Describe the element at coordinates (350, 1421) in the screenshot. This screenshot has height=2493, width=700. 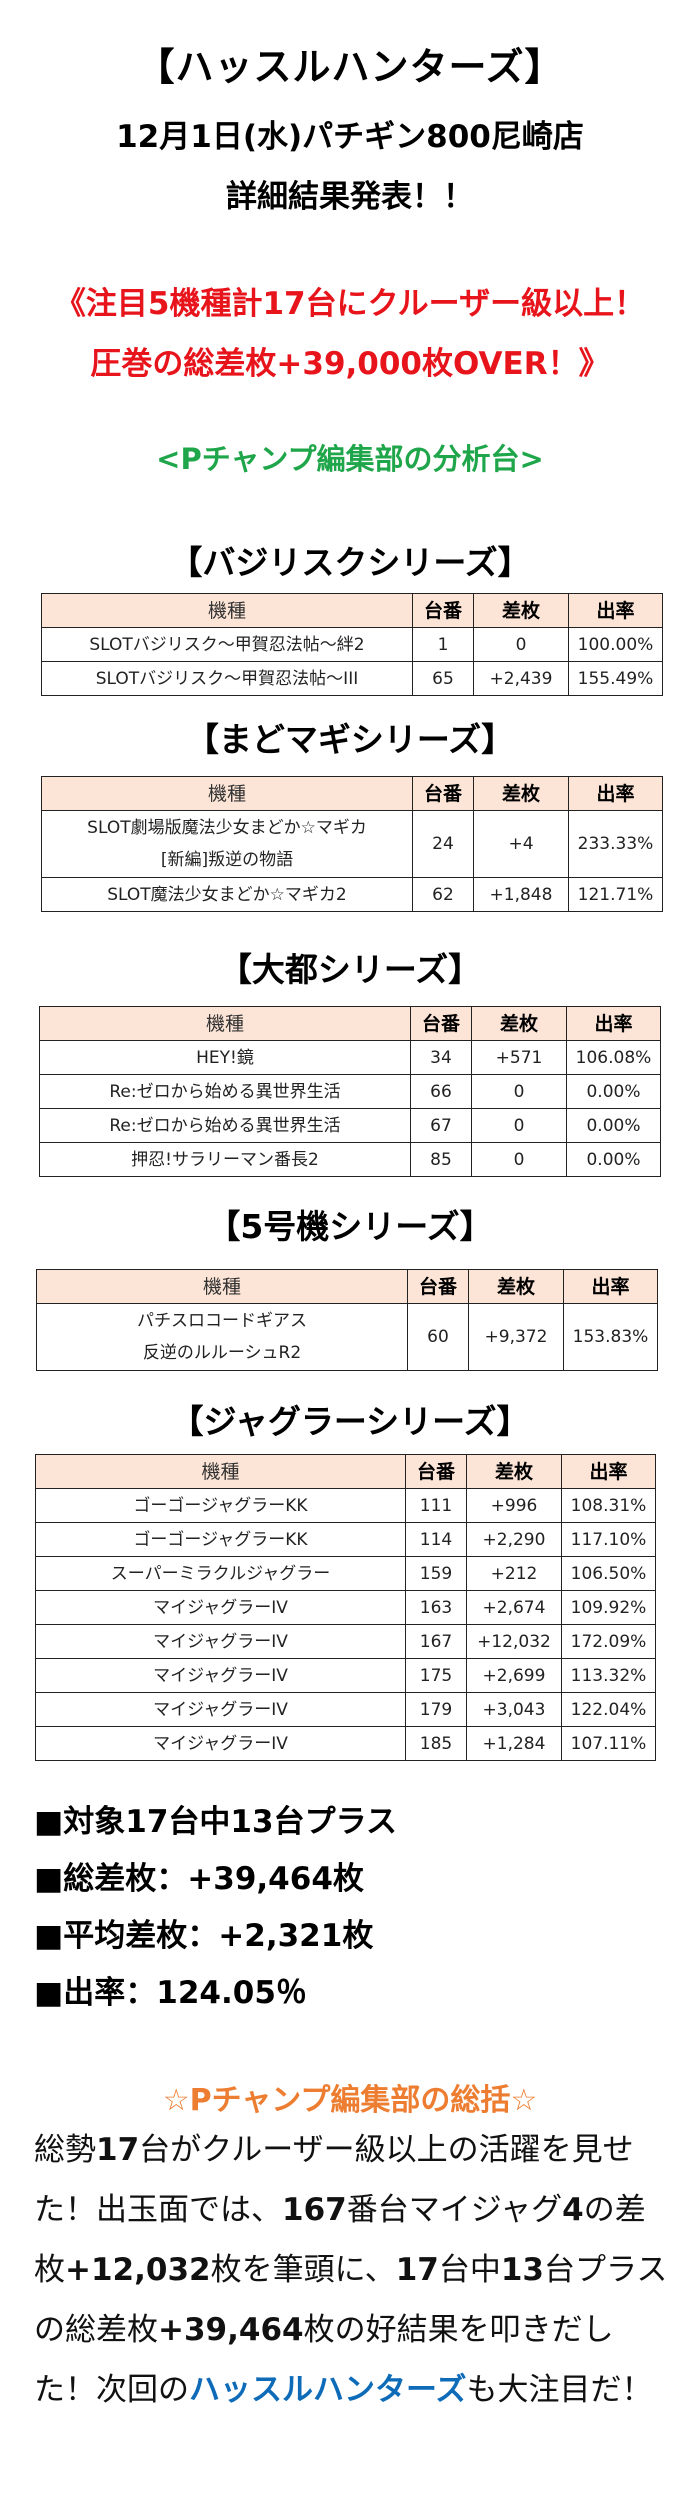
I see `section-title-juggler: 【ジャグラーシリーズ】` at that location.